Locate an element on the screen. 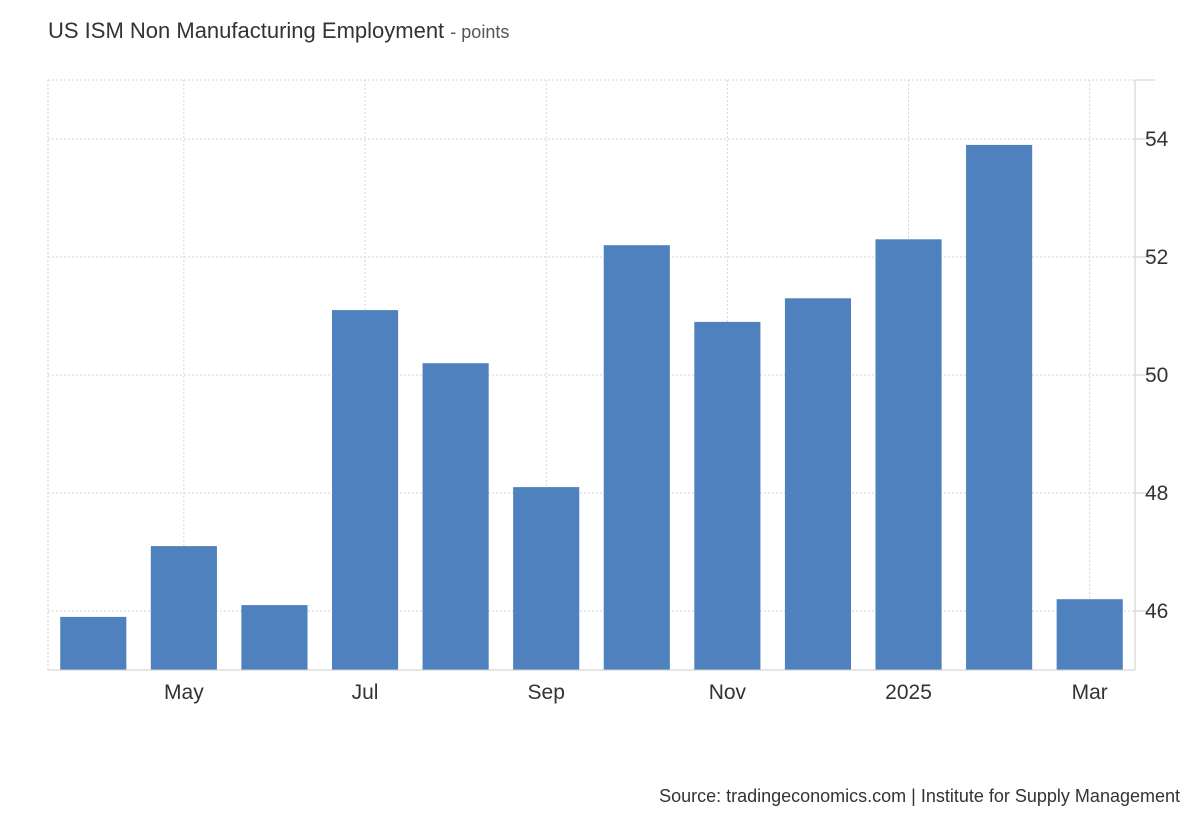 The height and width of the screenshot is (820, 1200). x-tick-label: 2025 is located at coordinates (908, 692).